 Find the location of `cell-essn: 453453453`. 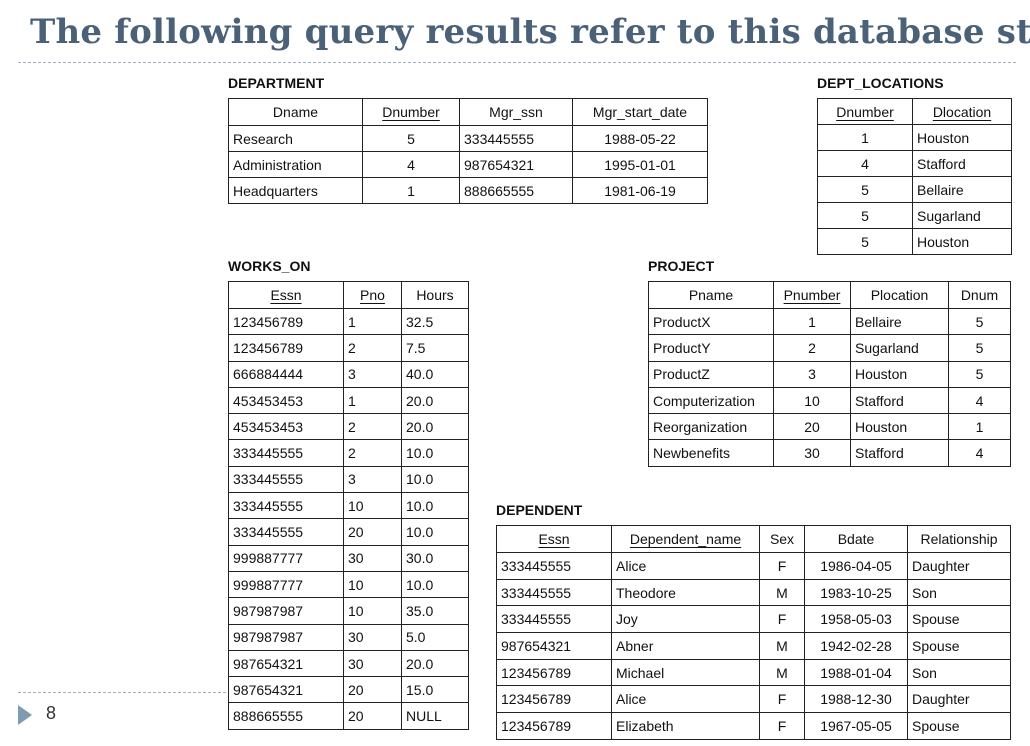

cell-essn: 453453453 is located at coordinates (286, 427).